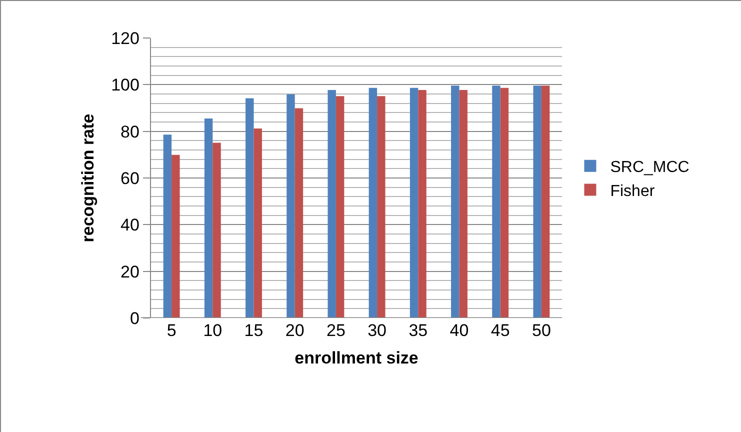 The height and width of the screenshot is (432, 741). Describe the element at coordinates (212, 330) in the screenshot. I see `x-tick-label: 10` at that location.